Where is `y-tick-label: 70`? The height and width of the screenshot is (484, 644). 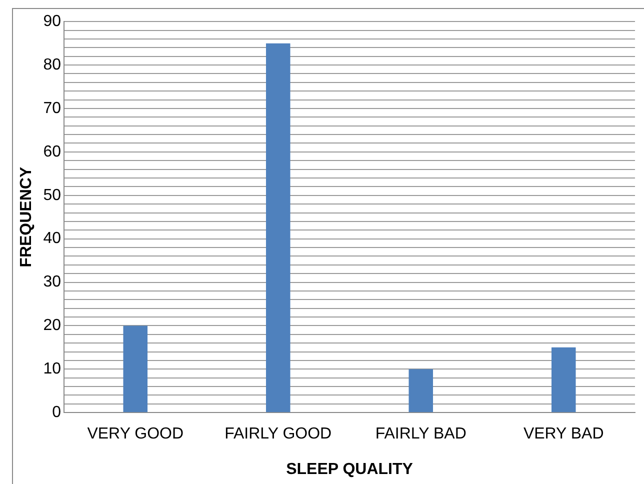
y-tick-label: 70 is located at coordinates (52, 108).